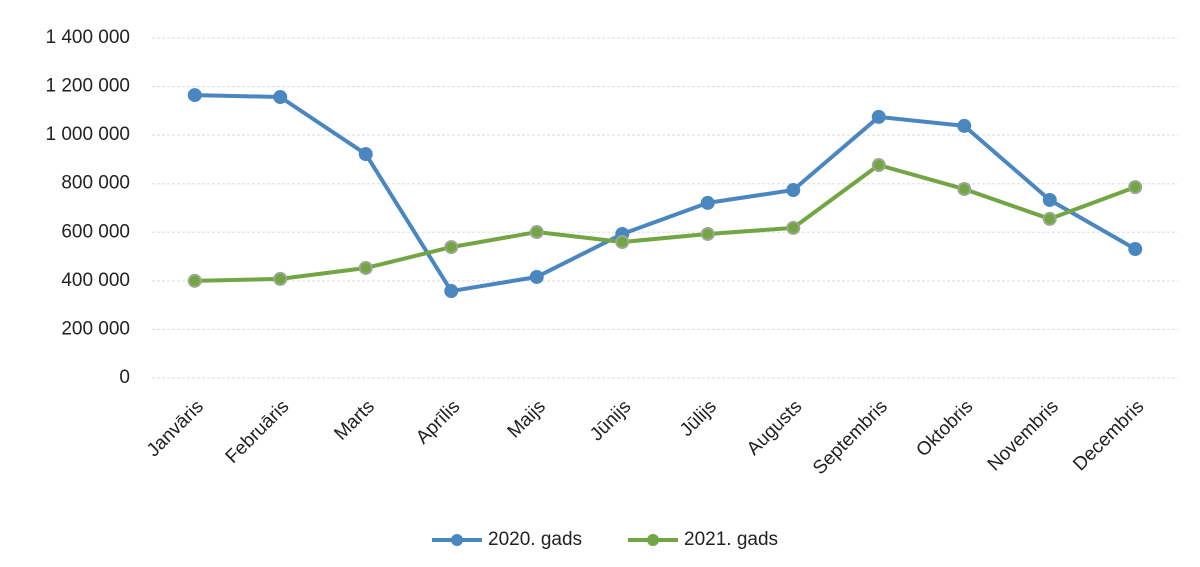  Describe the element at coordinates (95, 183) in the screenshot. I see `y-tick-label: 800 000` at that location.